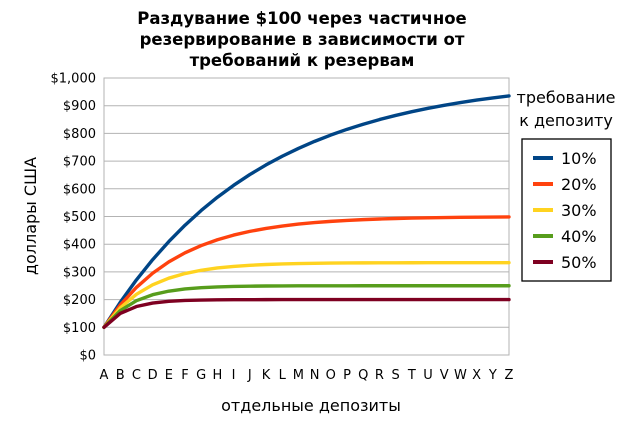 This screenshot has width=631, height=433. Describe the element at coordinates (411, 375) in the screenshot. I see `x-tick-label: T` at that location.